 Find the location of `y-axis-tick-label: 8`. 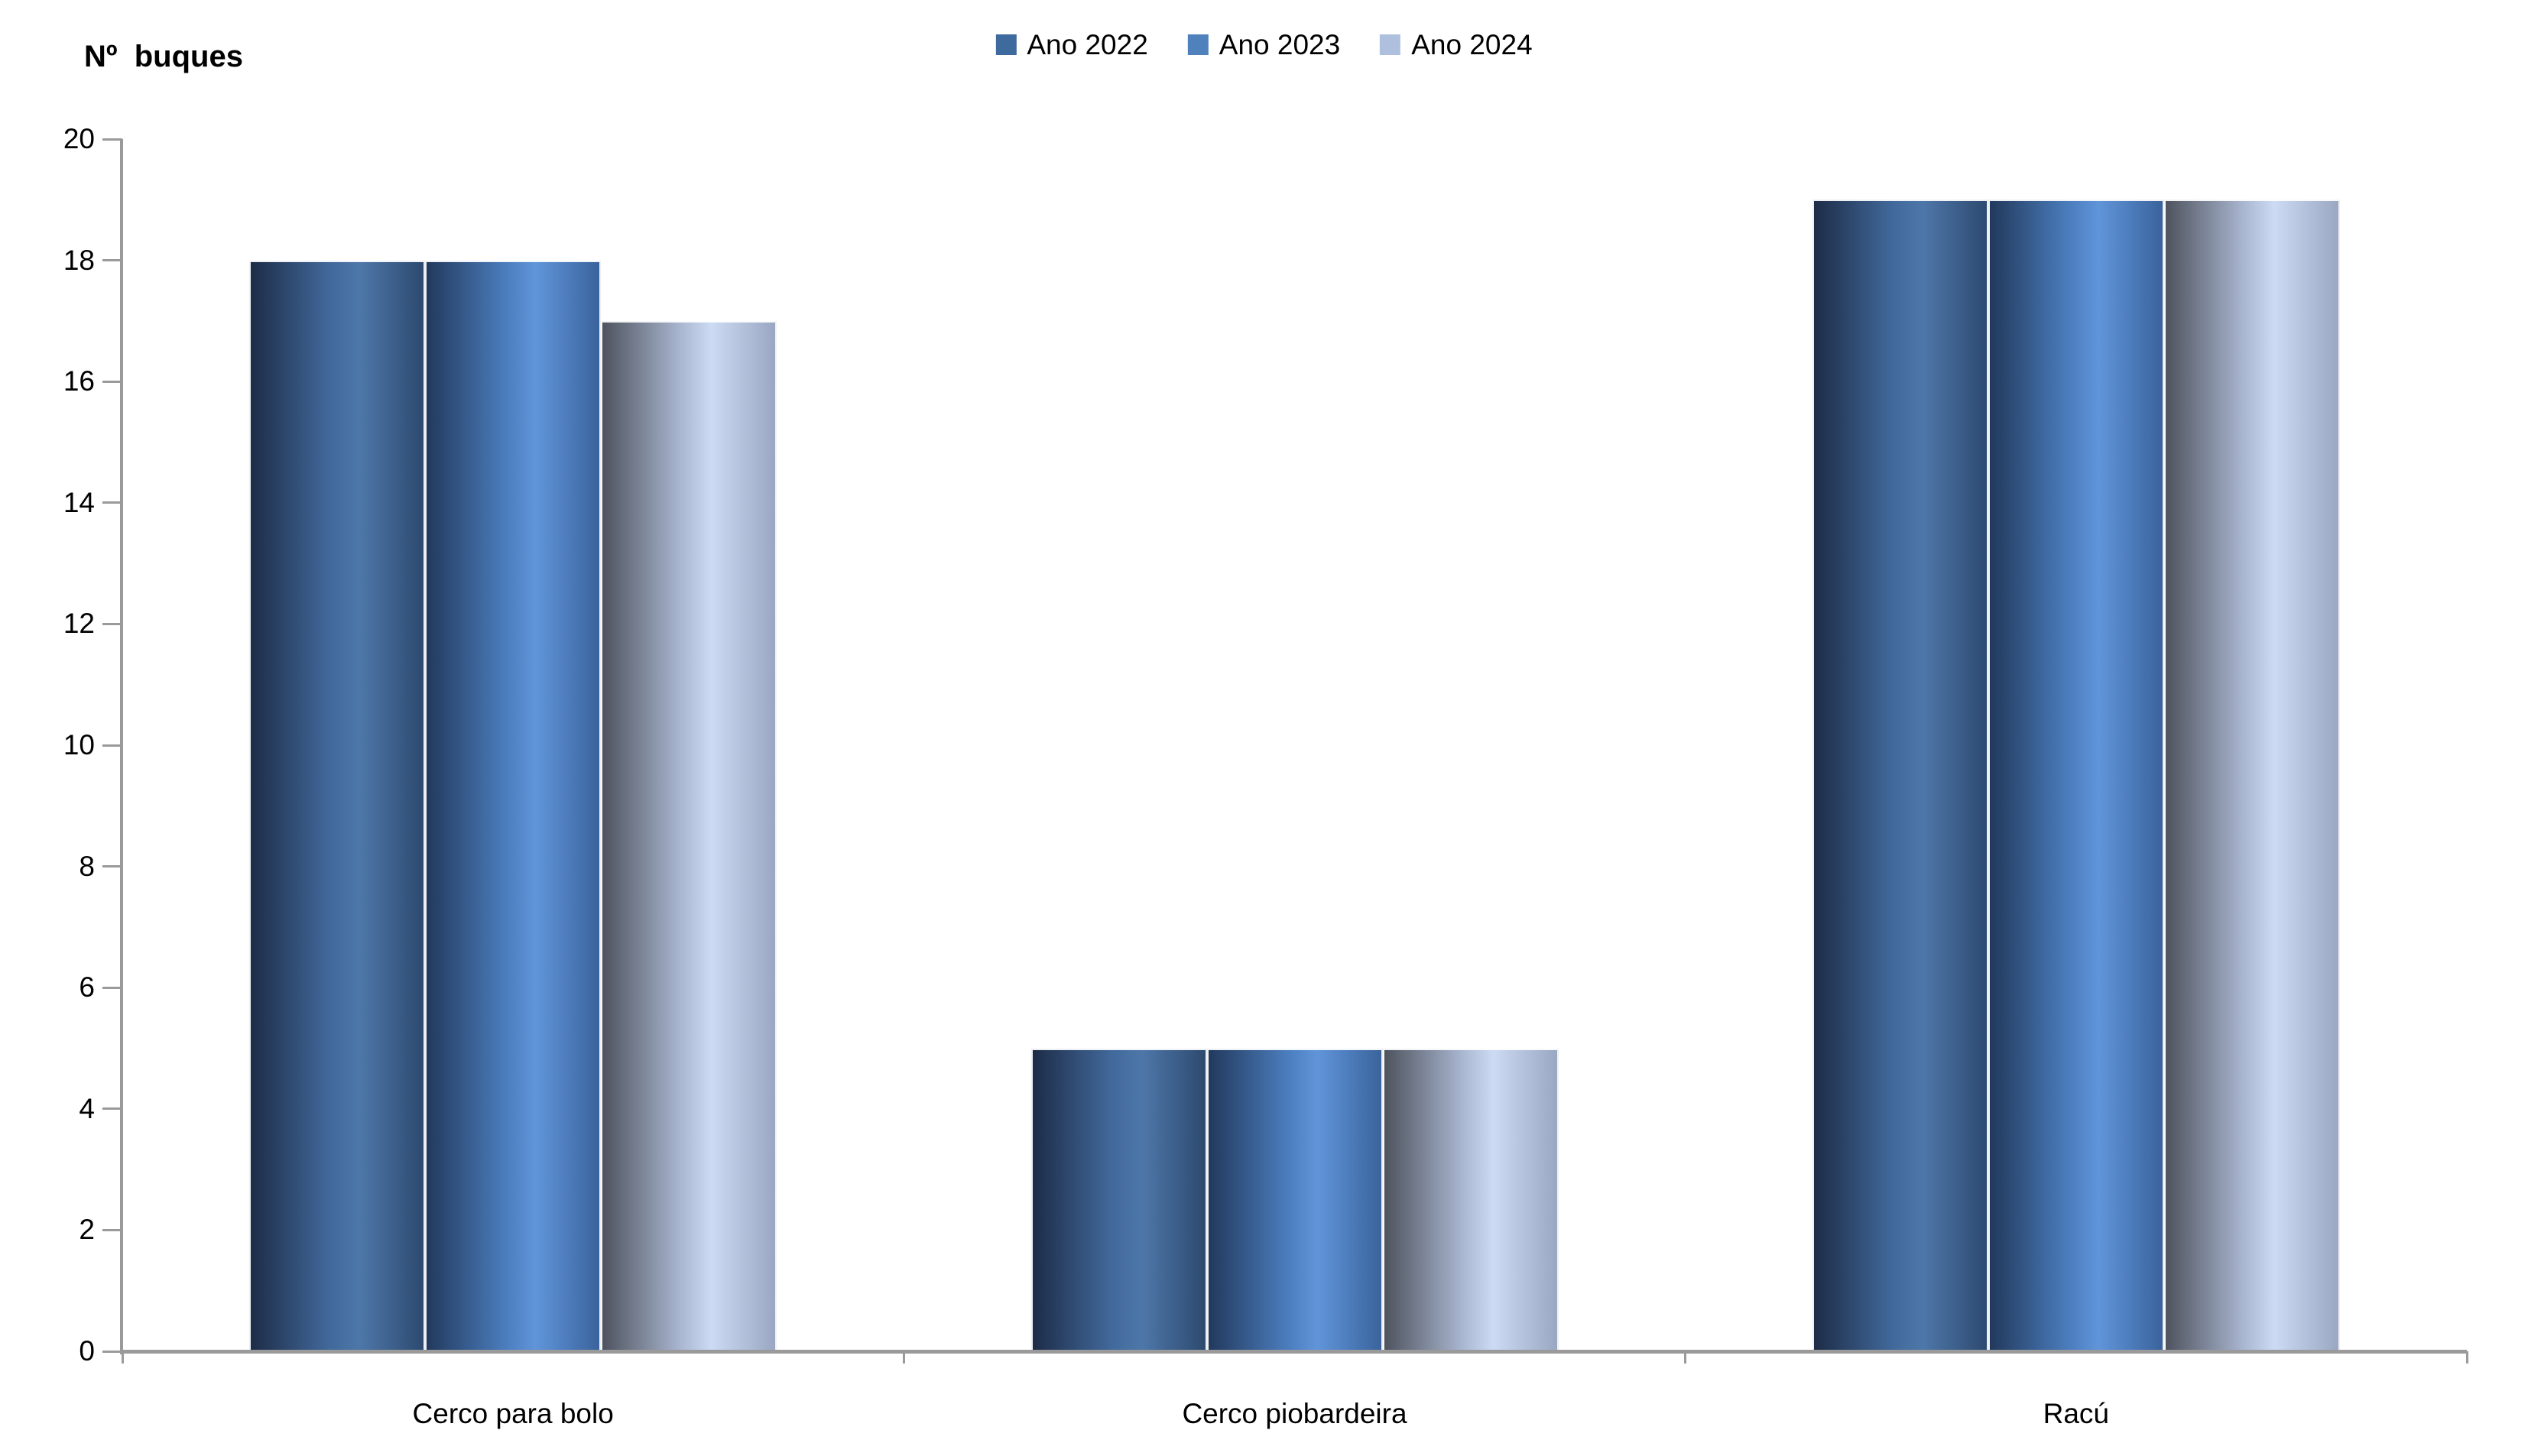

y-axis-tick-label: 8 is located at coordinates (87, 866).